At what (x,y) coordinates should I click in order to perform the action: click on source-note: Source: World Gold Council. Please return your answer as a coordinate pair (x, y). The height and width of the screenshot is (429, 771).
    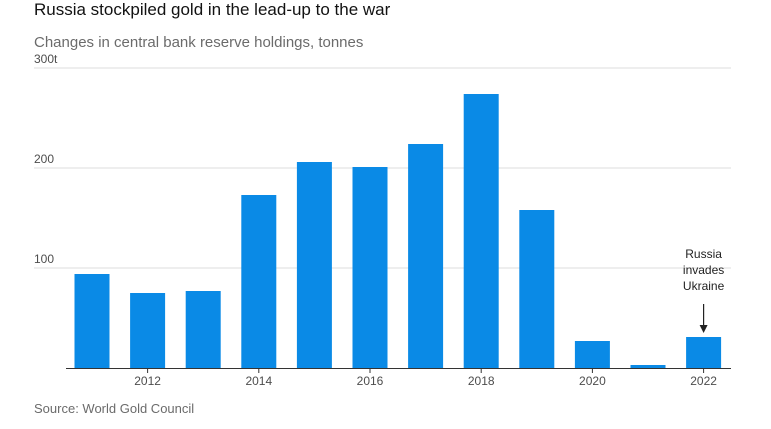
    Looking at the image, I should click on (114, 408).